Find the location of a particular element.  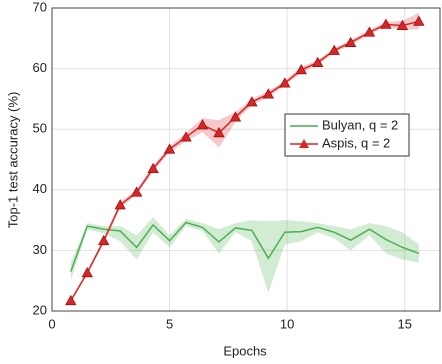

legend-box is located at coordinates (347, 135).